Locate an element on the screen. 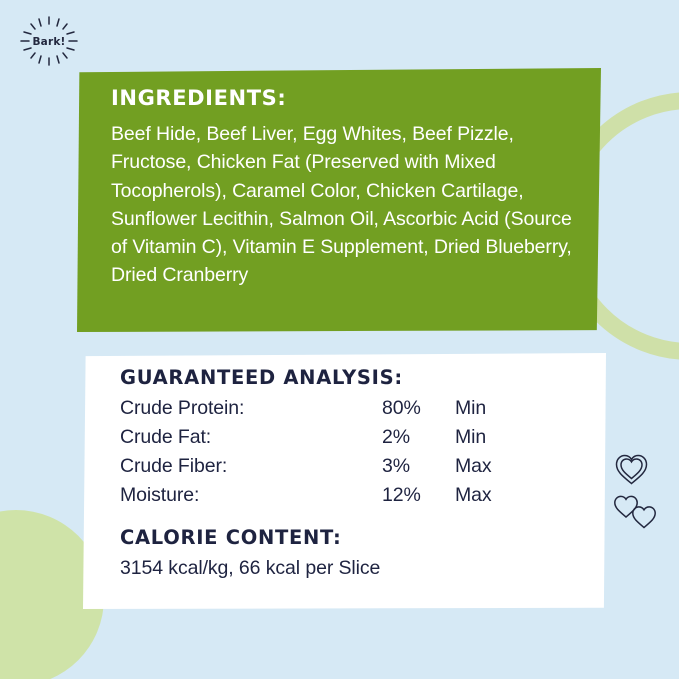 Image resolution: width=679 pixels, height=679 pixels. bark-badge-label: Bark! is located at coordinates (48, 42).